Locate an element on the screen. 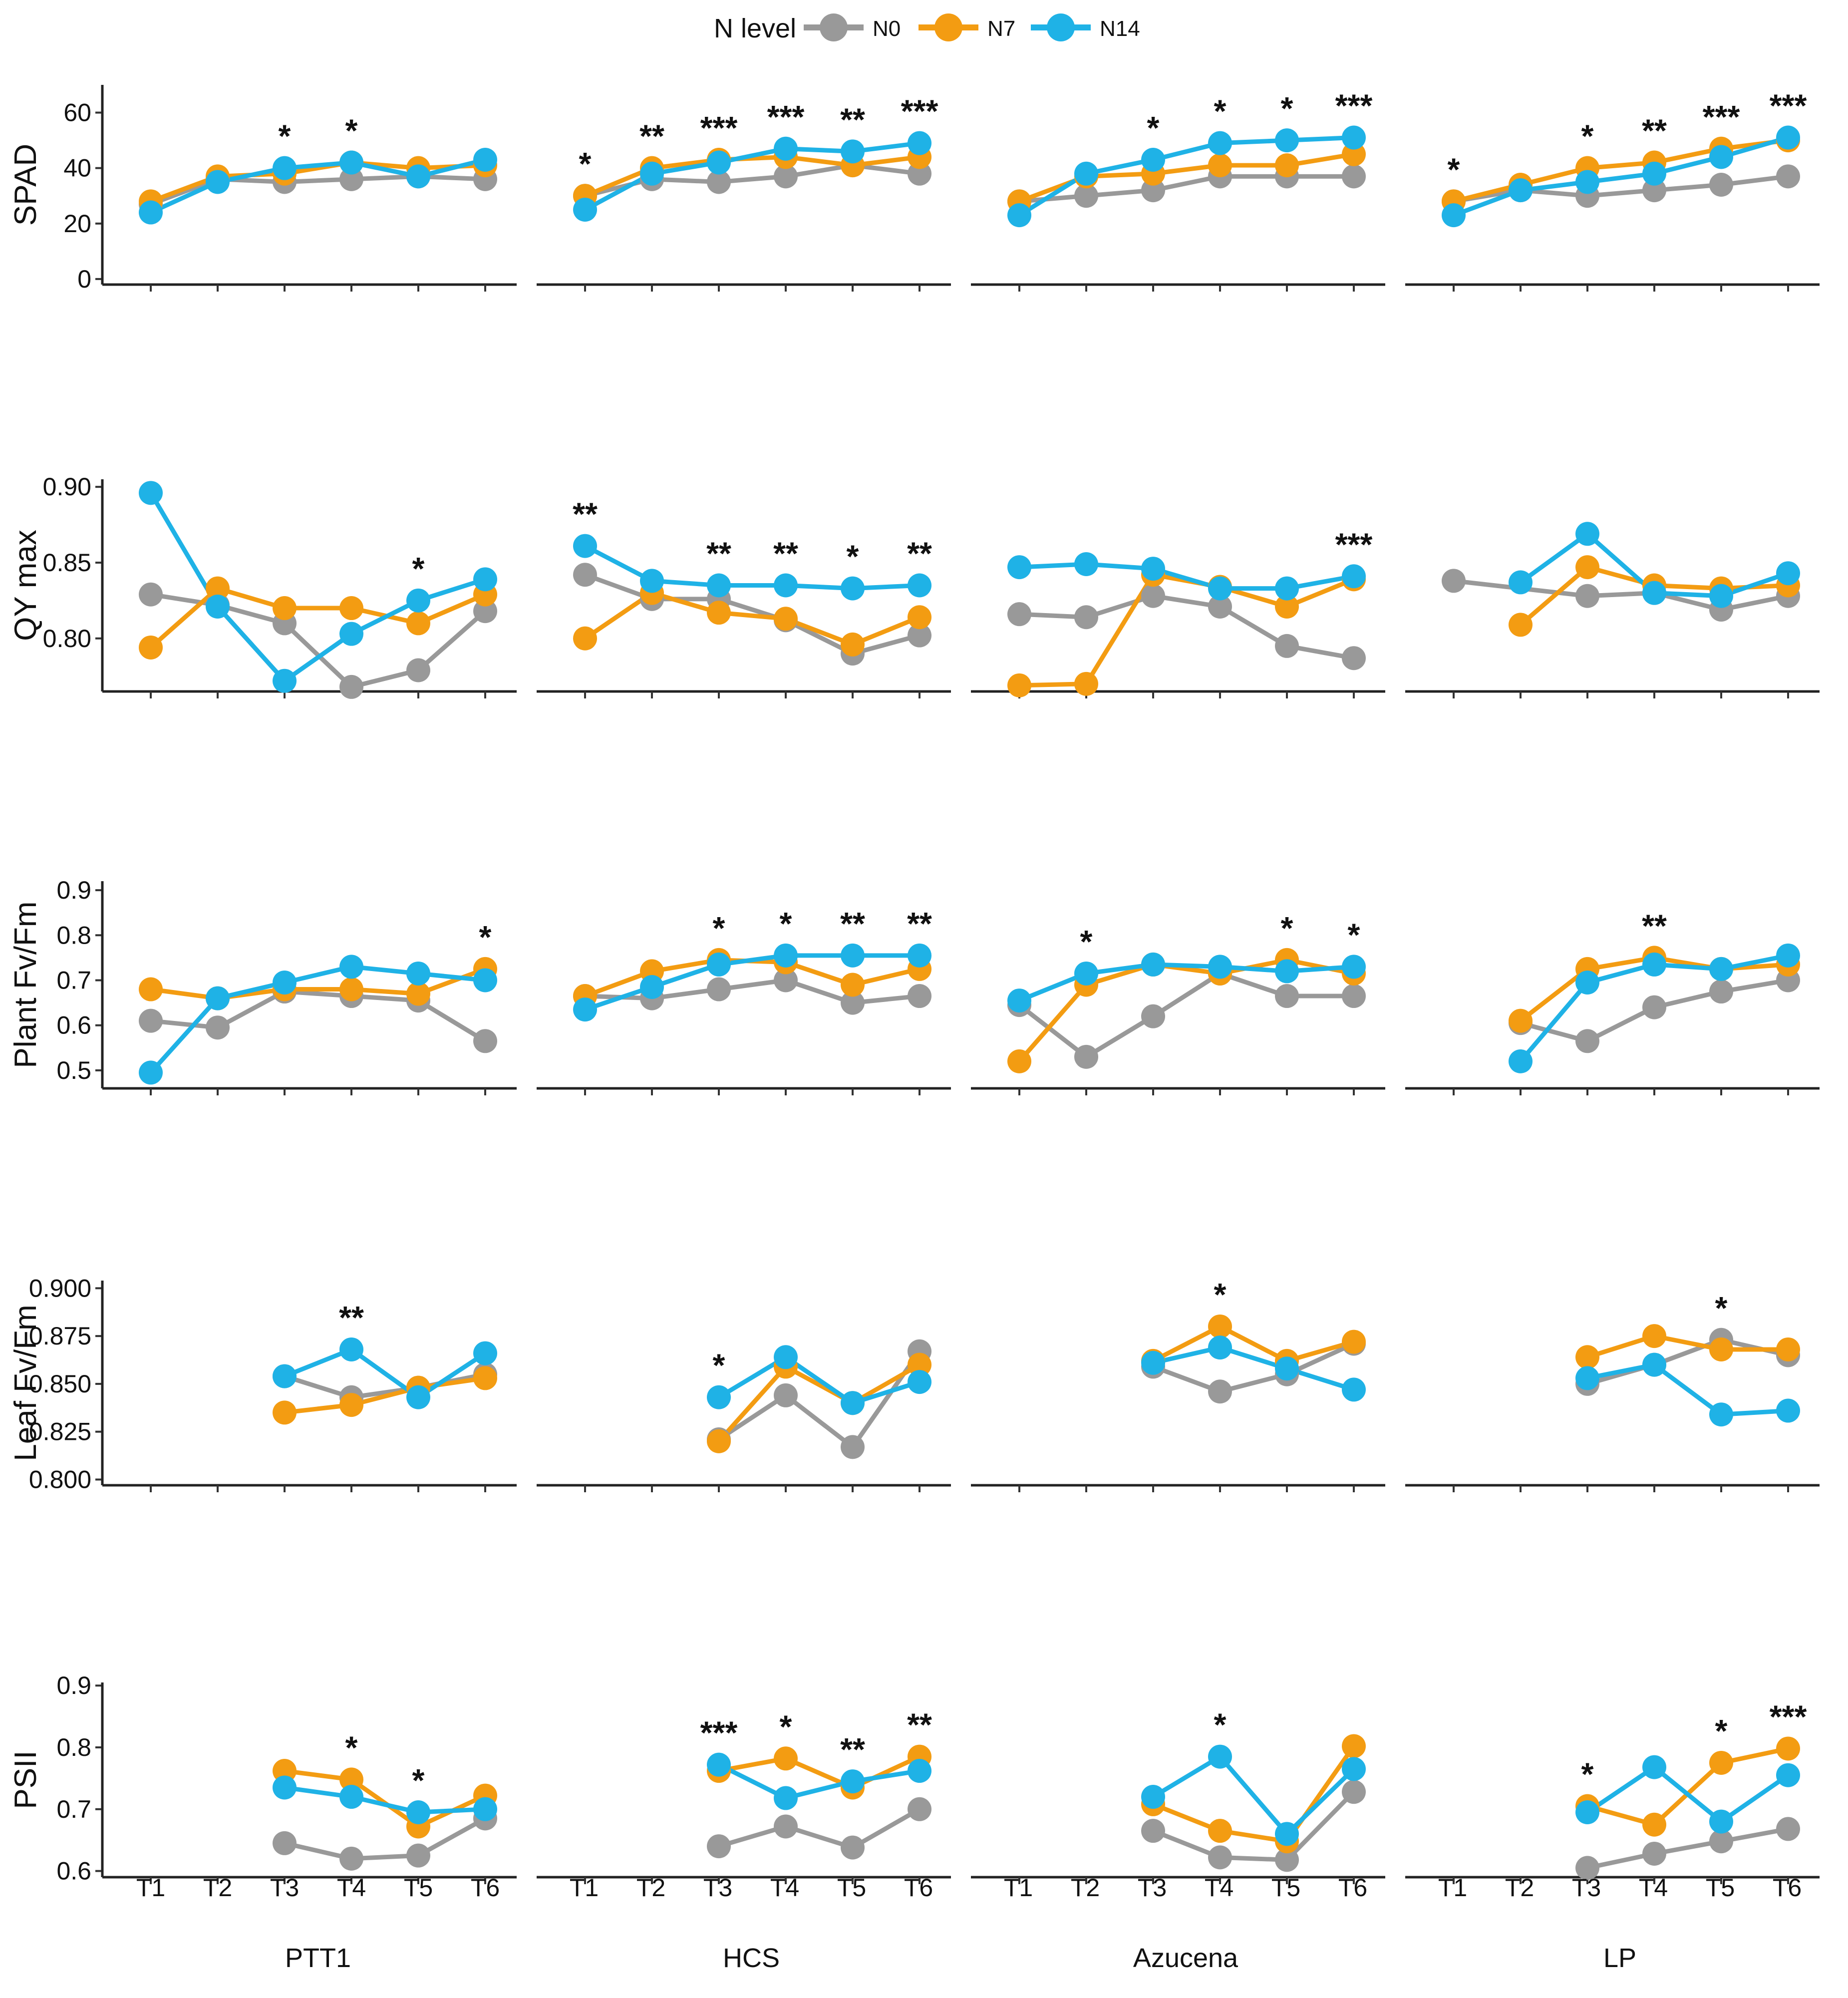 The image size is (1848, 1998). panel-plant-fv-fm-ptt1: * is located at coordinates (309, 988).